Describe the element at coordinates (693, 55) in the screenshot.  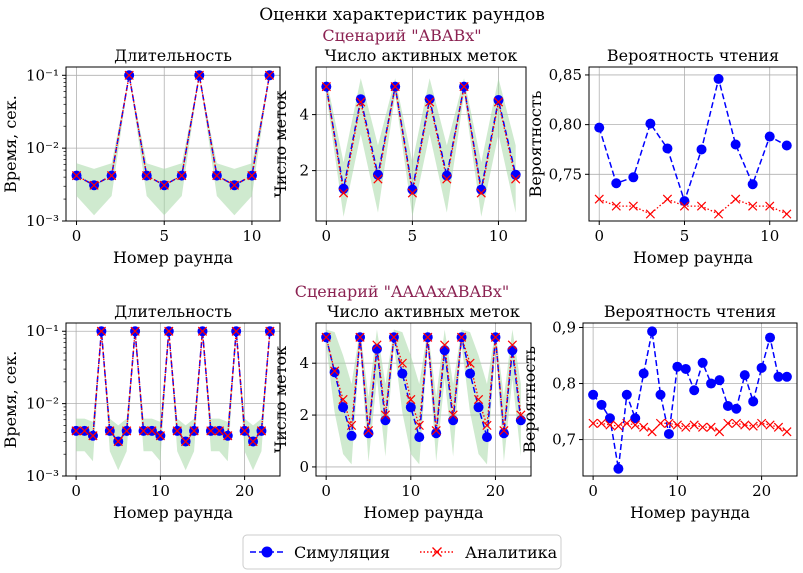
I see `panel-title: Вероятность чтения` at that location.